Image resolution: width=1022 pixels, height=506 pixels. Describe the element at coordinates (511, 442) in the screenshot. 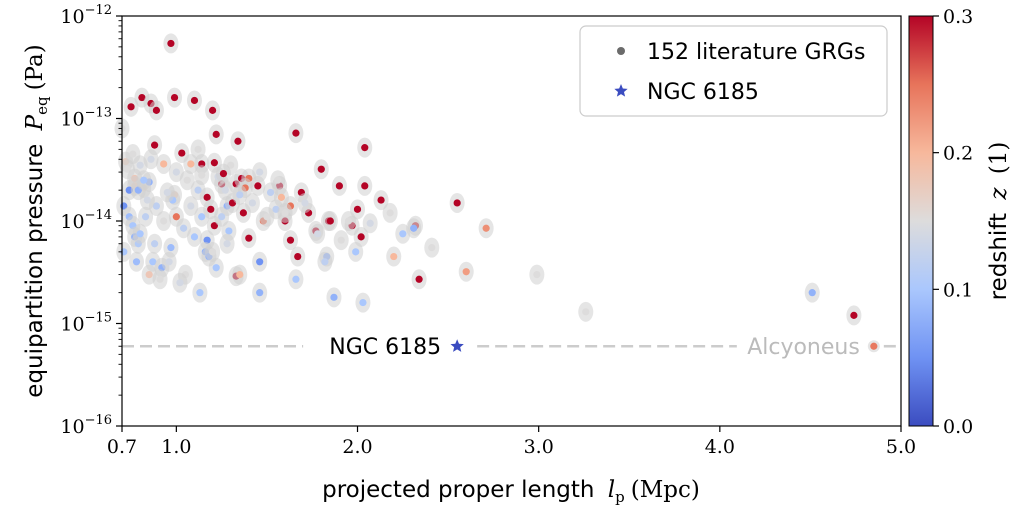

I see `x-axis-ticks: 0.7 1.0 2.0 3.0 4.0 5.0` at that location.